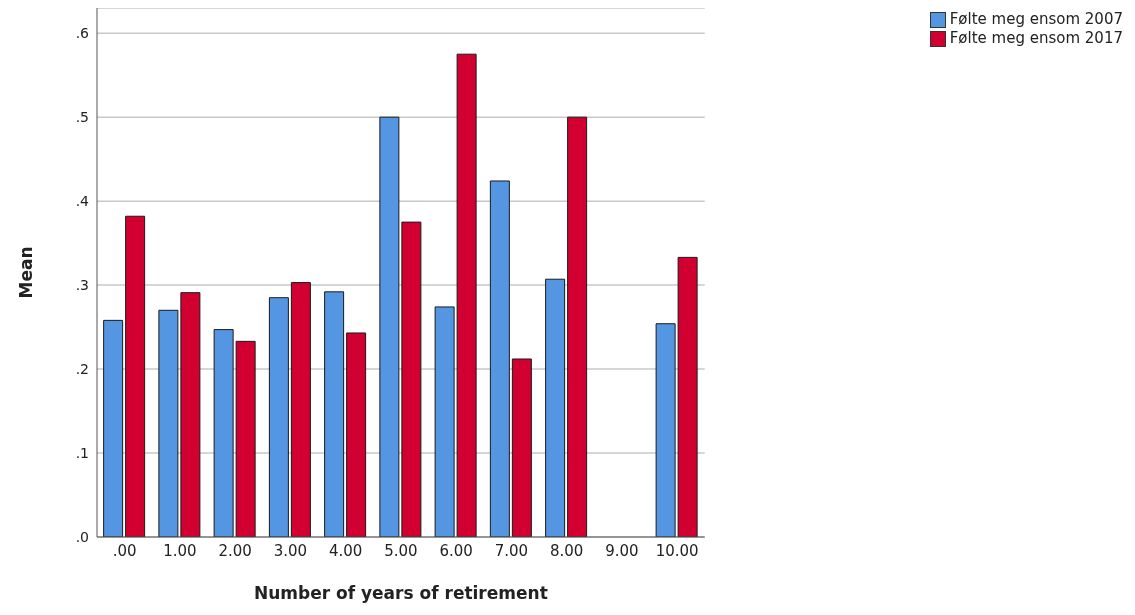 This screenshot has height=615, width=1135. Describe the element at coordinates (235, 550) in the screenshot. I see `x-tick-label: 2.00` at that location.